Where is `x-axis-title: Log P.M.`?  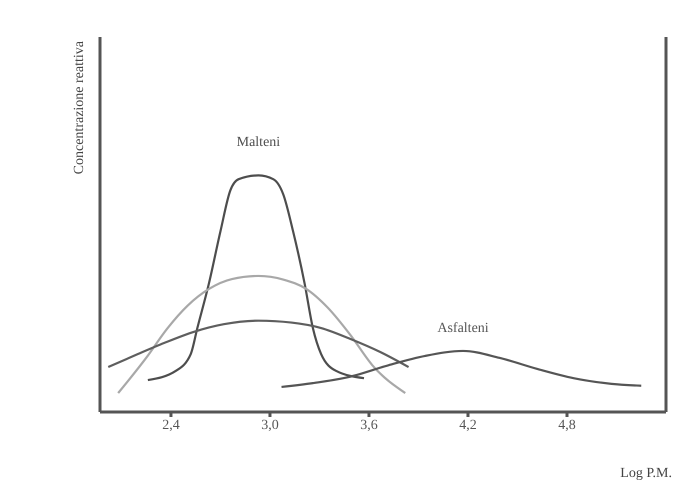 x-axis-title: Log P.M. is located at coordinates (646, 474).